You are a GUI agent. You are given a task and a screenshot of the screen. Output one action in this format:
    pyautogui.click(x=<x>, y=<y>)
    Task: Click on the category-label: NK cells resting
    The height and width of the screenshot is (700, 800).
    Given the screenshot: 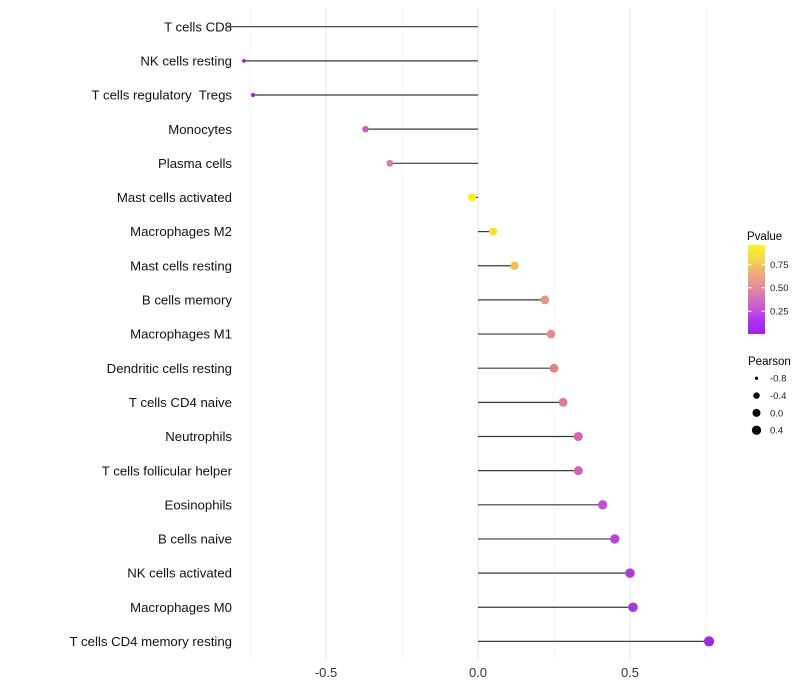 What is the action you would take?
    pyautogui.click(x=186, y=60)
    